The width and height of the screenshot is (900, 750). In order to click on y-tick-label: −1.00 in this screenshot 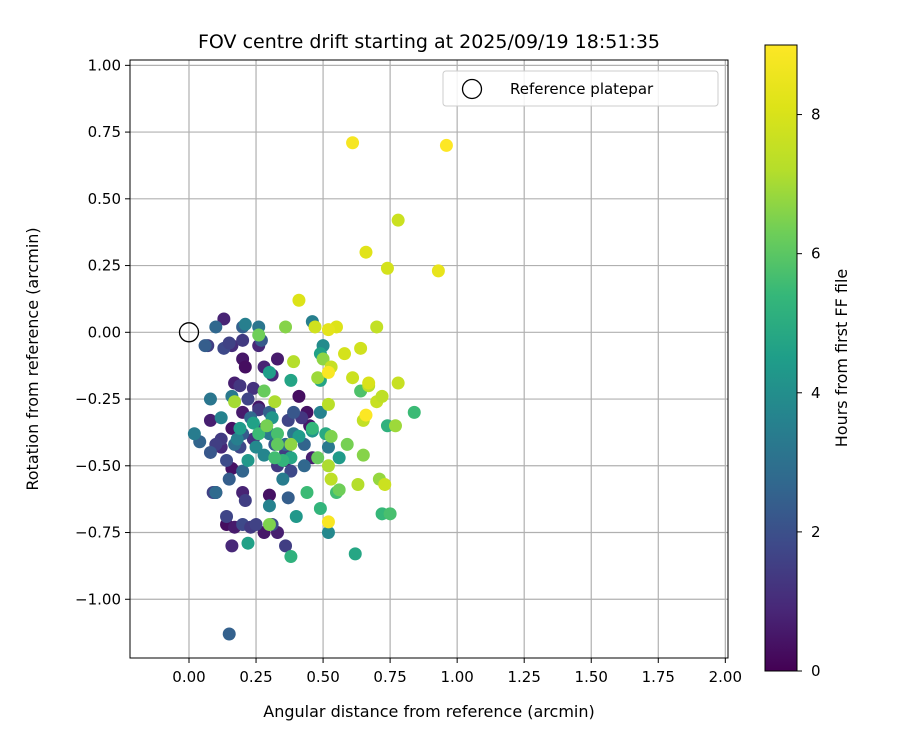, I will do `click(98, 599)`.